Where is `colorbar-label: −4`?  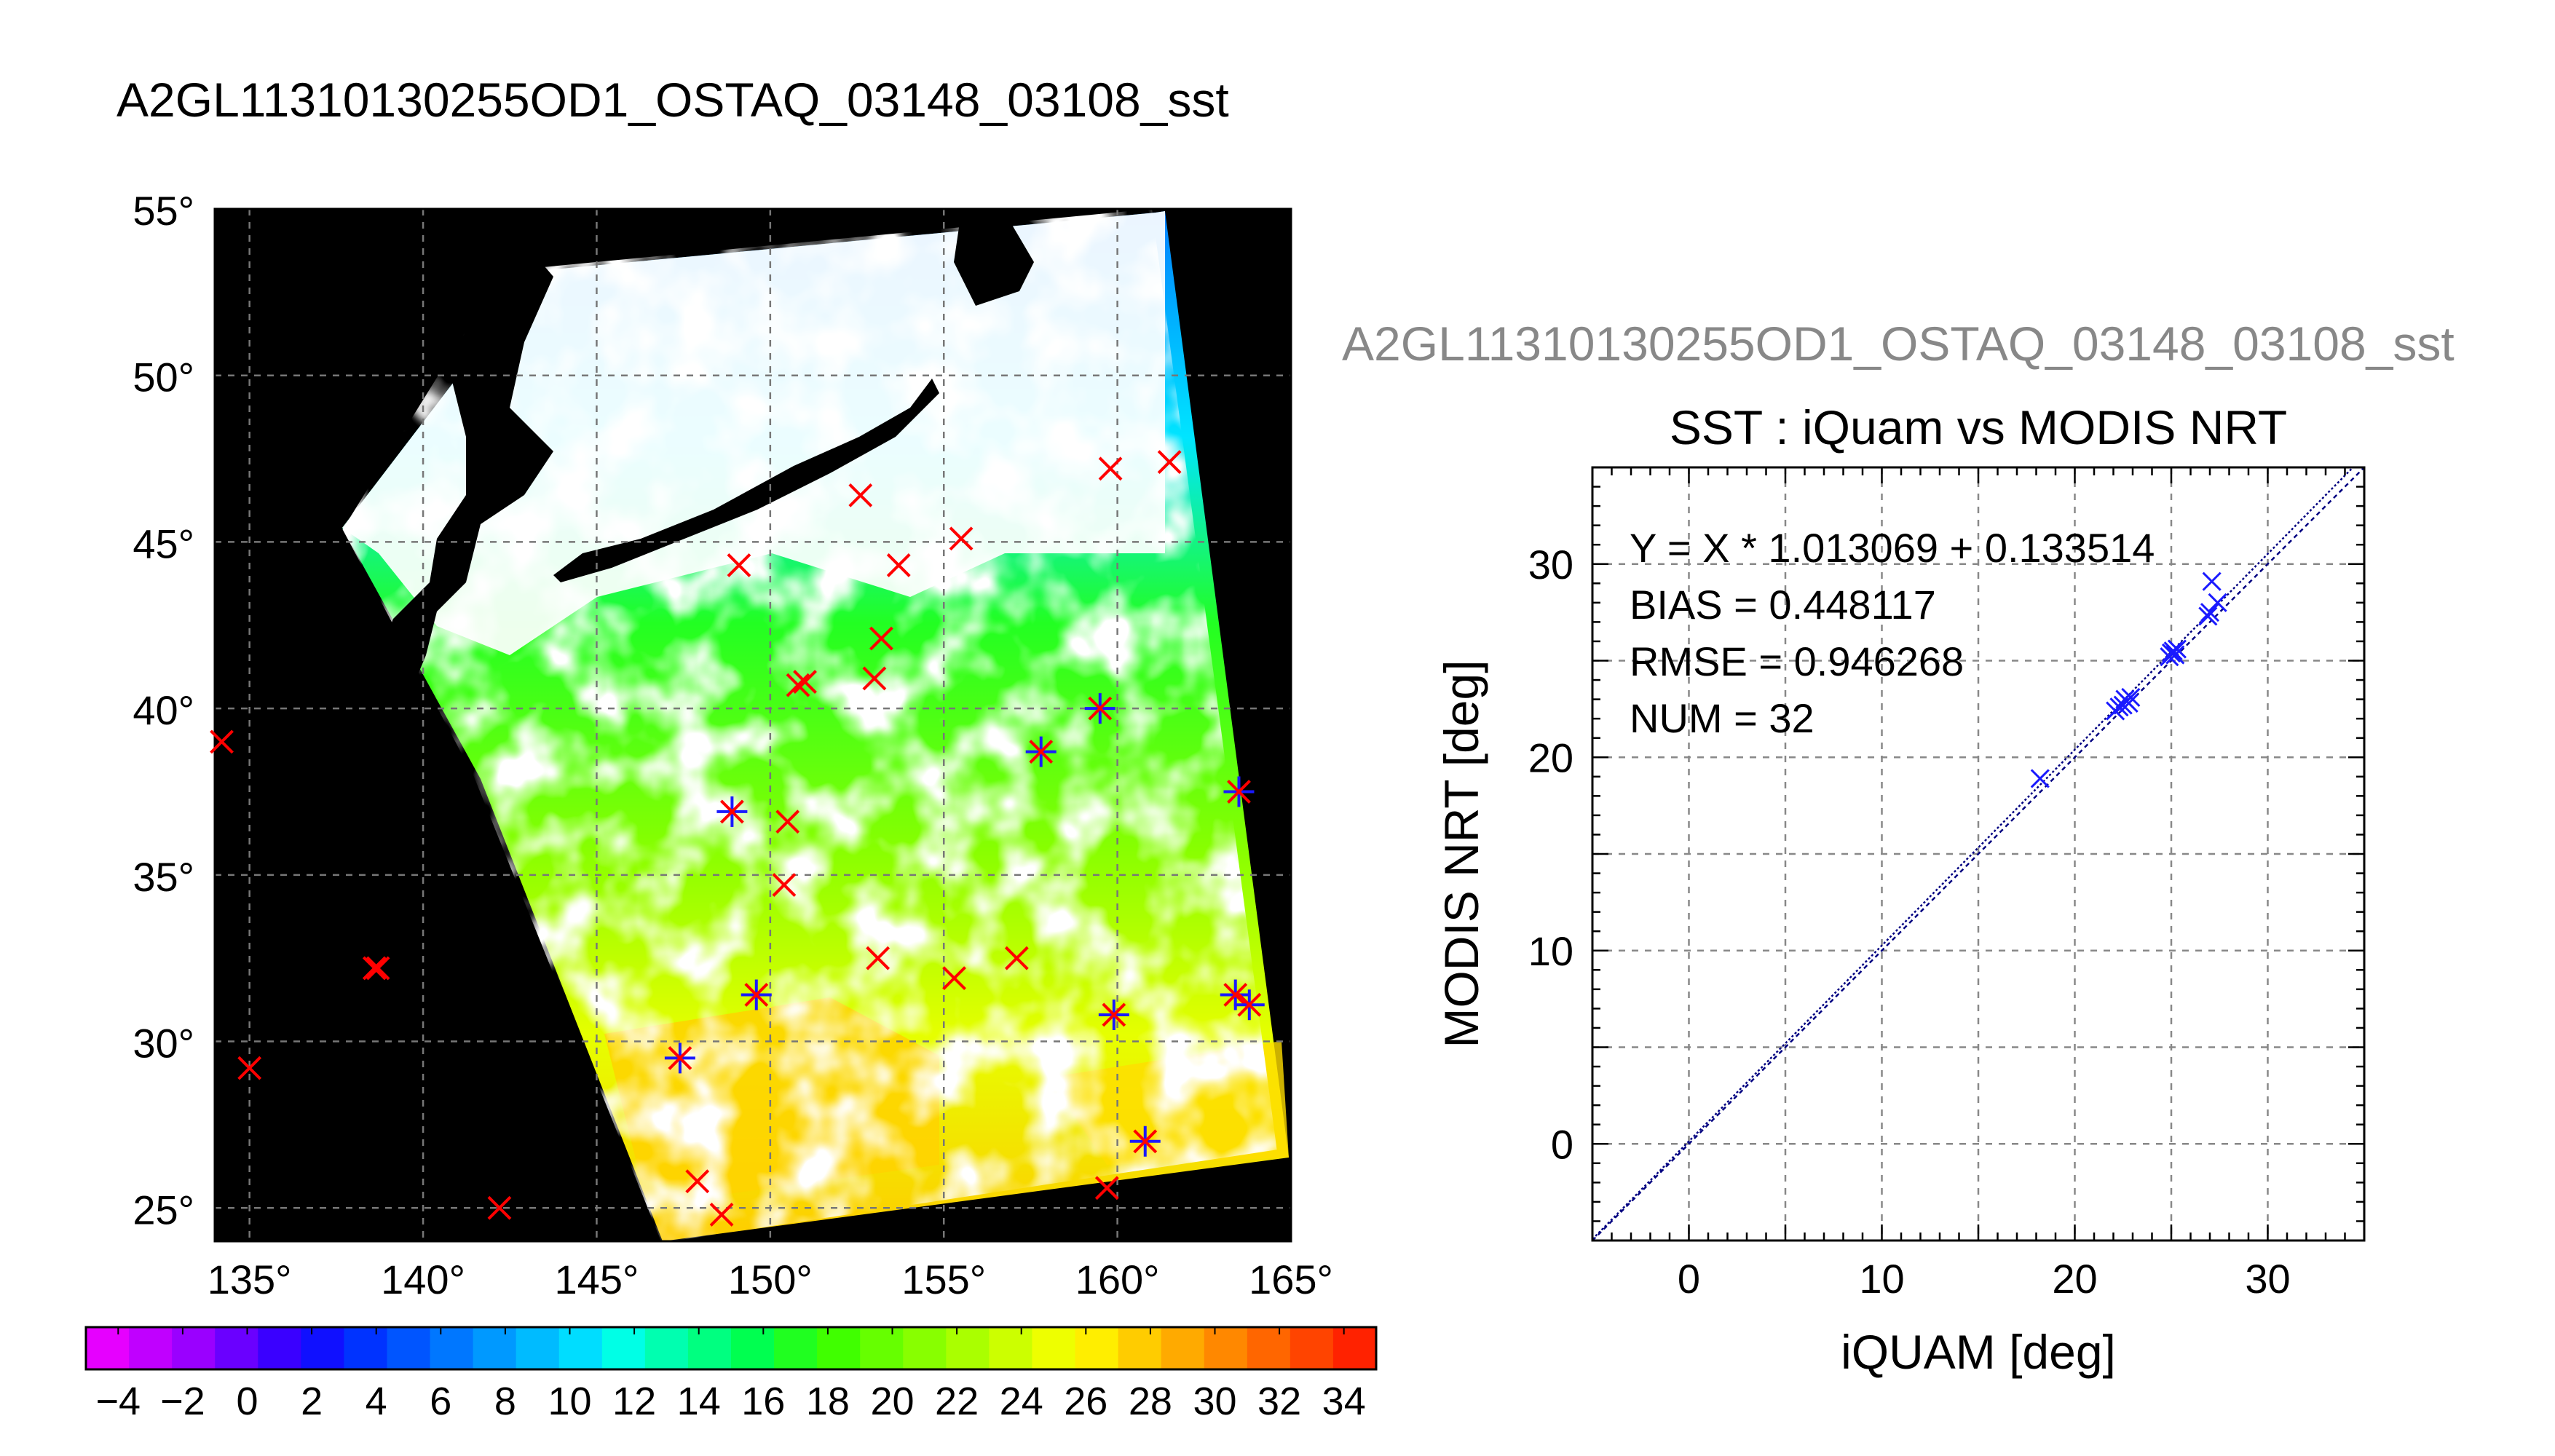 colorbar-label: −4 is located at coordinates (118, 1401).